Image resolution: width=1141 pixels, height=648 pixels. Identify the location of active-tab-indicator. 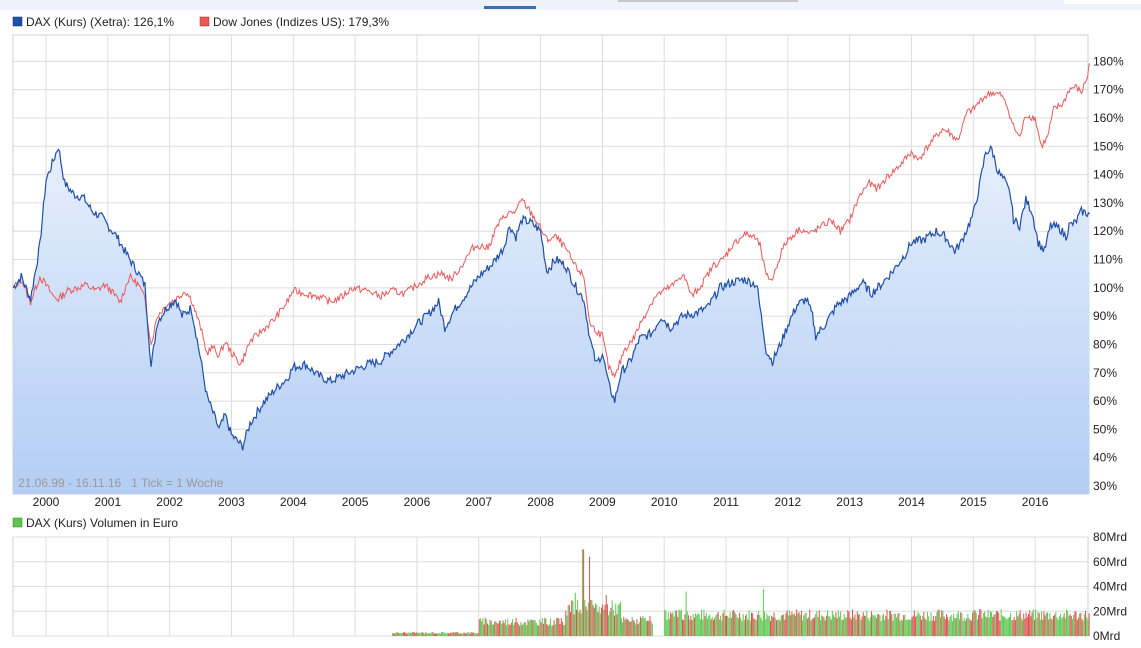
(510, 7).